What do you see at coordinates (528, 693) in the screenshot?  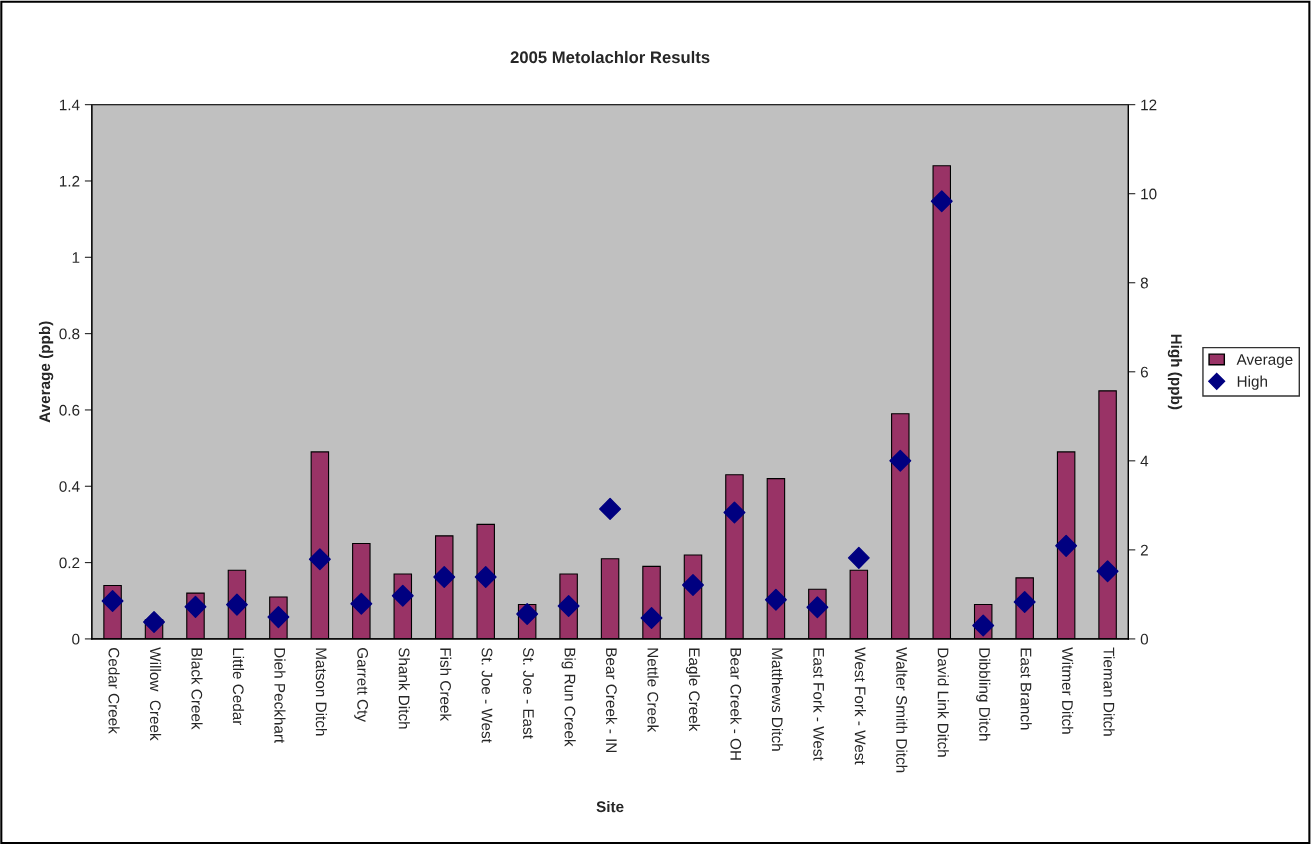 I see `x-tick-label: St. Joe - East` at bounding box center [528, 693].